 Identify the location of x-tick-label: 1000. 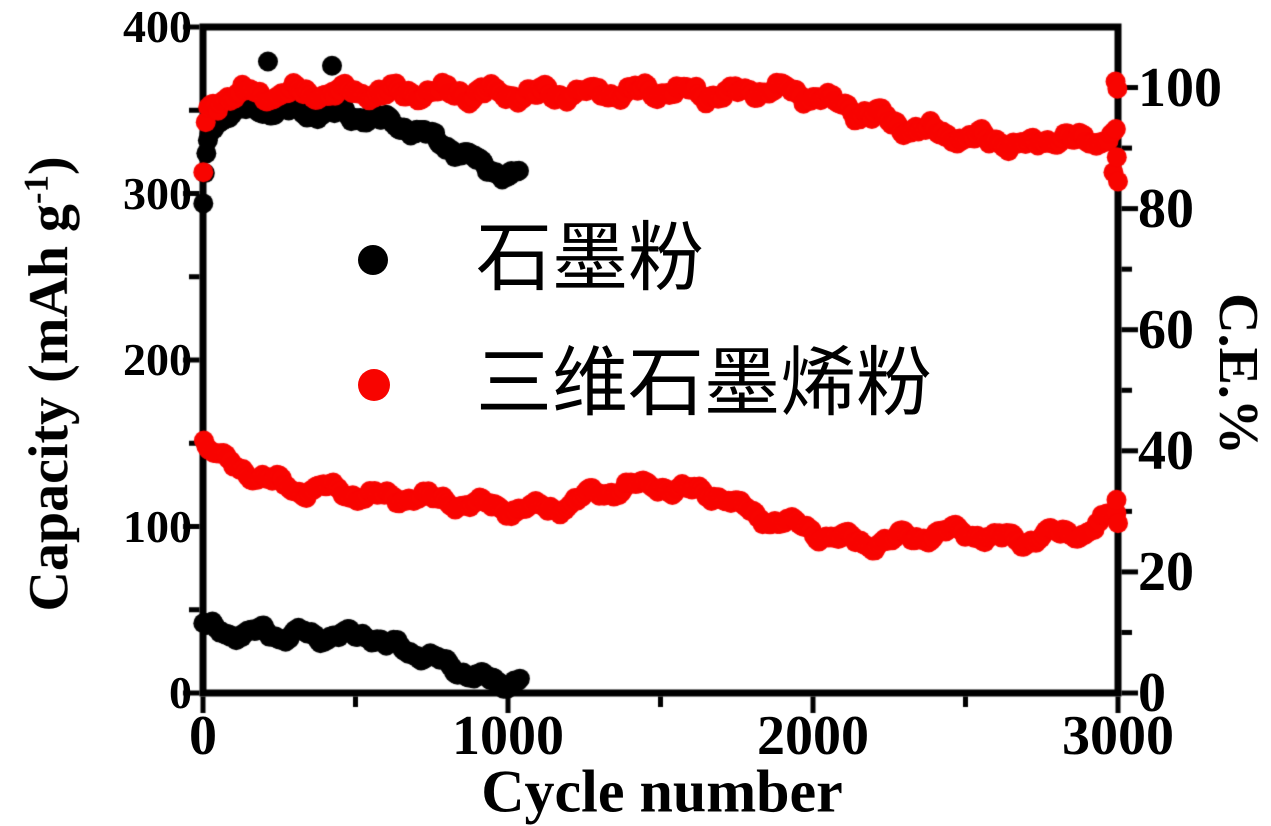
(508, 736).